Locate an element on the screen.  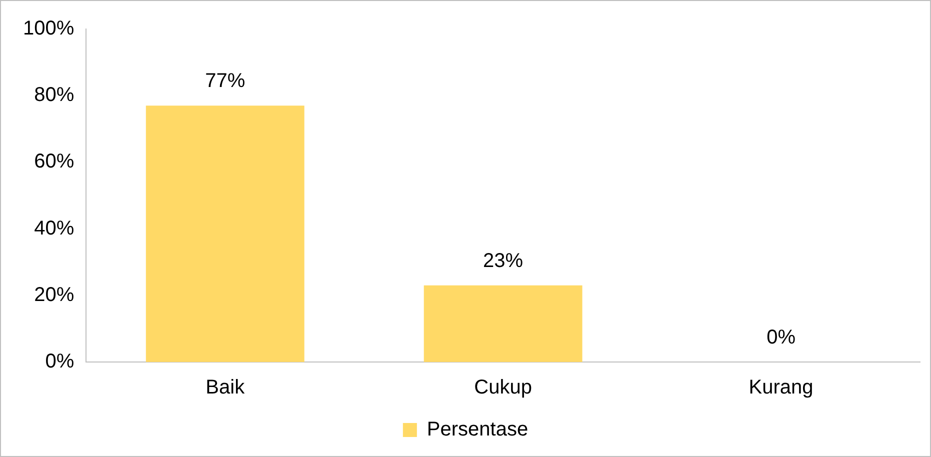
legend-label: Persentase is located at coordinates (477, 429).